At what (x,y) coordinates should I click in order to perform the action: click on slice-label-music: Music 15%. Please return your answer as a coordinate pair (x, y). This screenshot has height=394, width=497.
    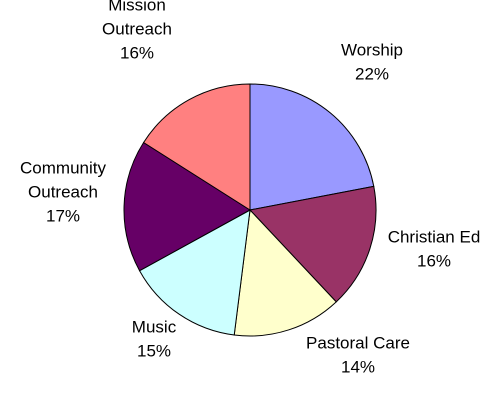
    Looking at the image, I should click on (154, 338).